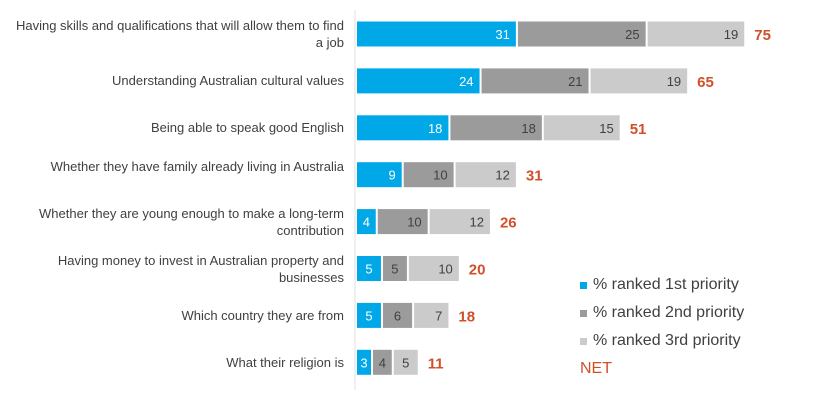 This screenshot has width=814, height=401. Describe the element at coordinates (762, 35) in the screenshot. I see `net-label: 75` at that location.